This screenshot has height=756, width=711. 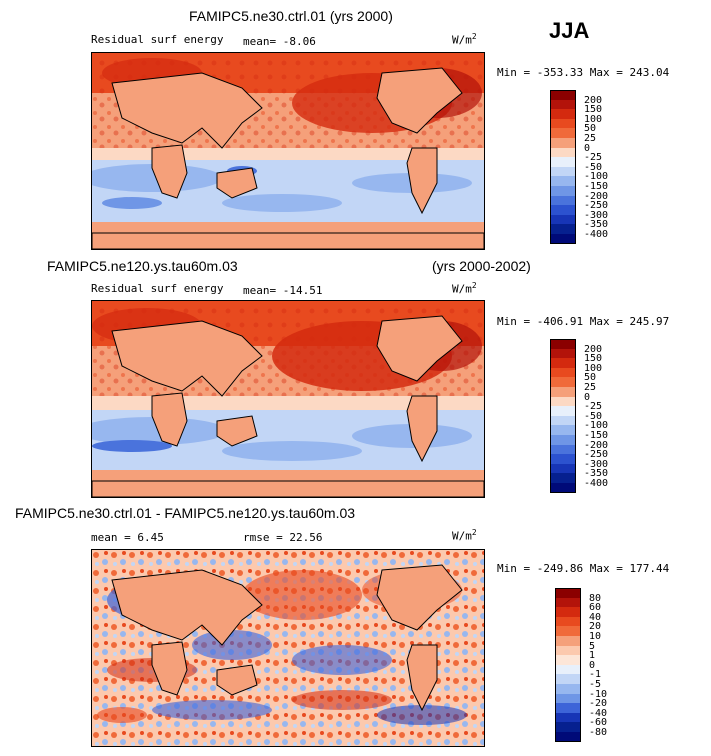 What do you see at coordinates (279, 41) in the screenshot?
I see `panel-1-mean: mean= -8.06` at bounding box center [279, 41].